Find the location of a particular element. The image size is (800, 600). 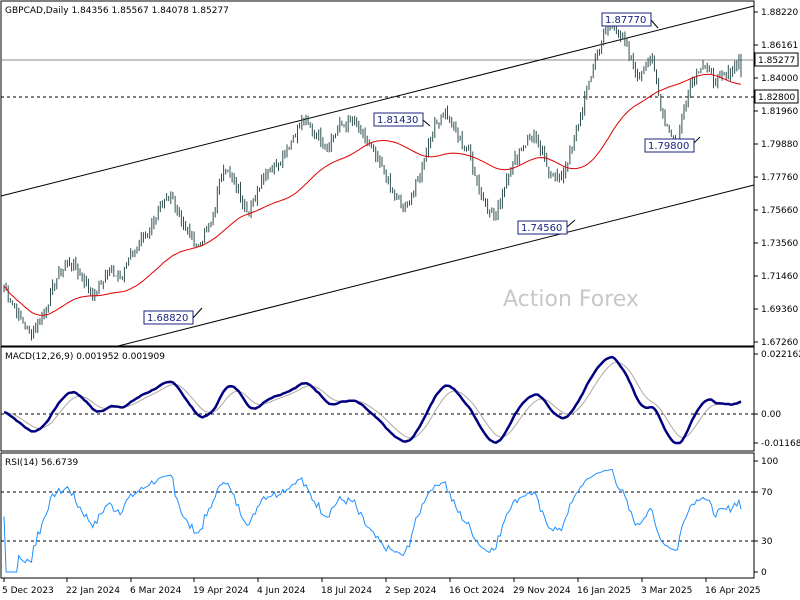

level-price-tag: 1.82800 is located at coordinates (776, 96).